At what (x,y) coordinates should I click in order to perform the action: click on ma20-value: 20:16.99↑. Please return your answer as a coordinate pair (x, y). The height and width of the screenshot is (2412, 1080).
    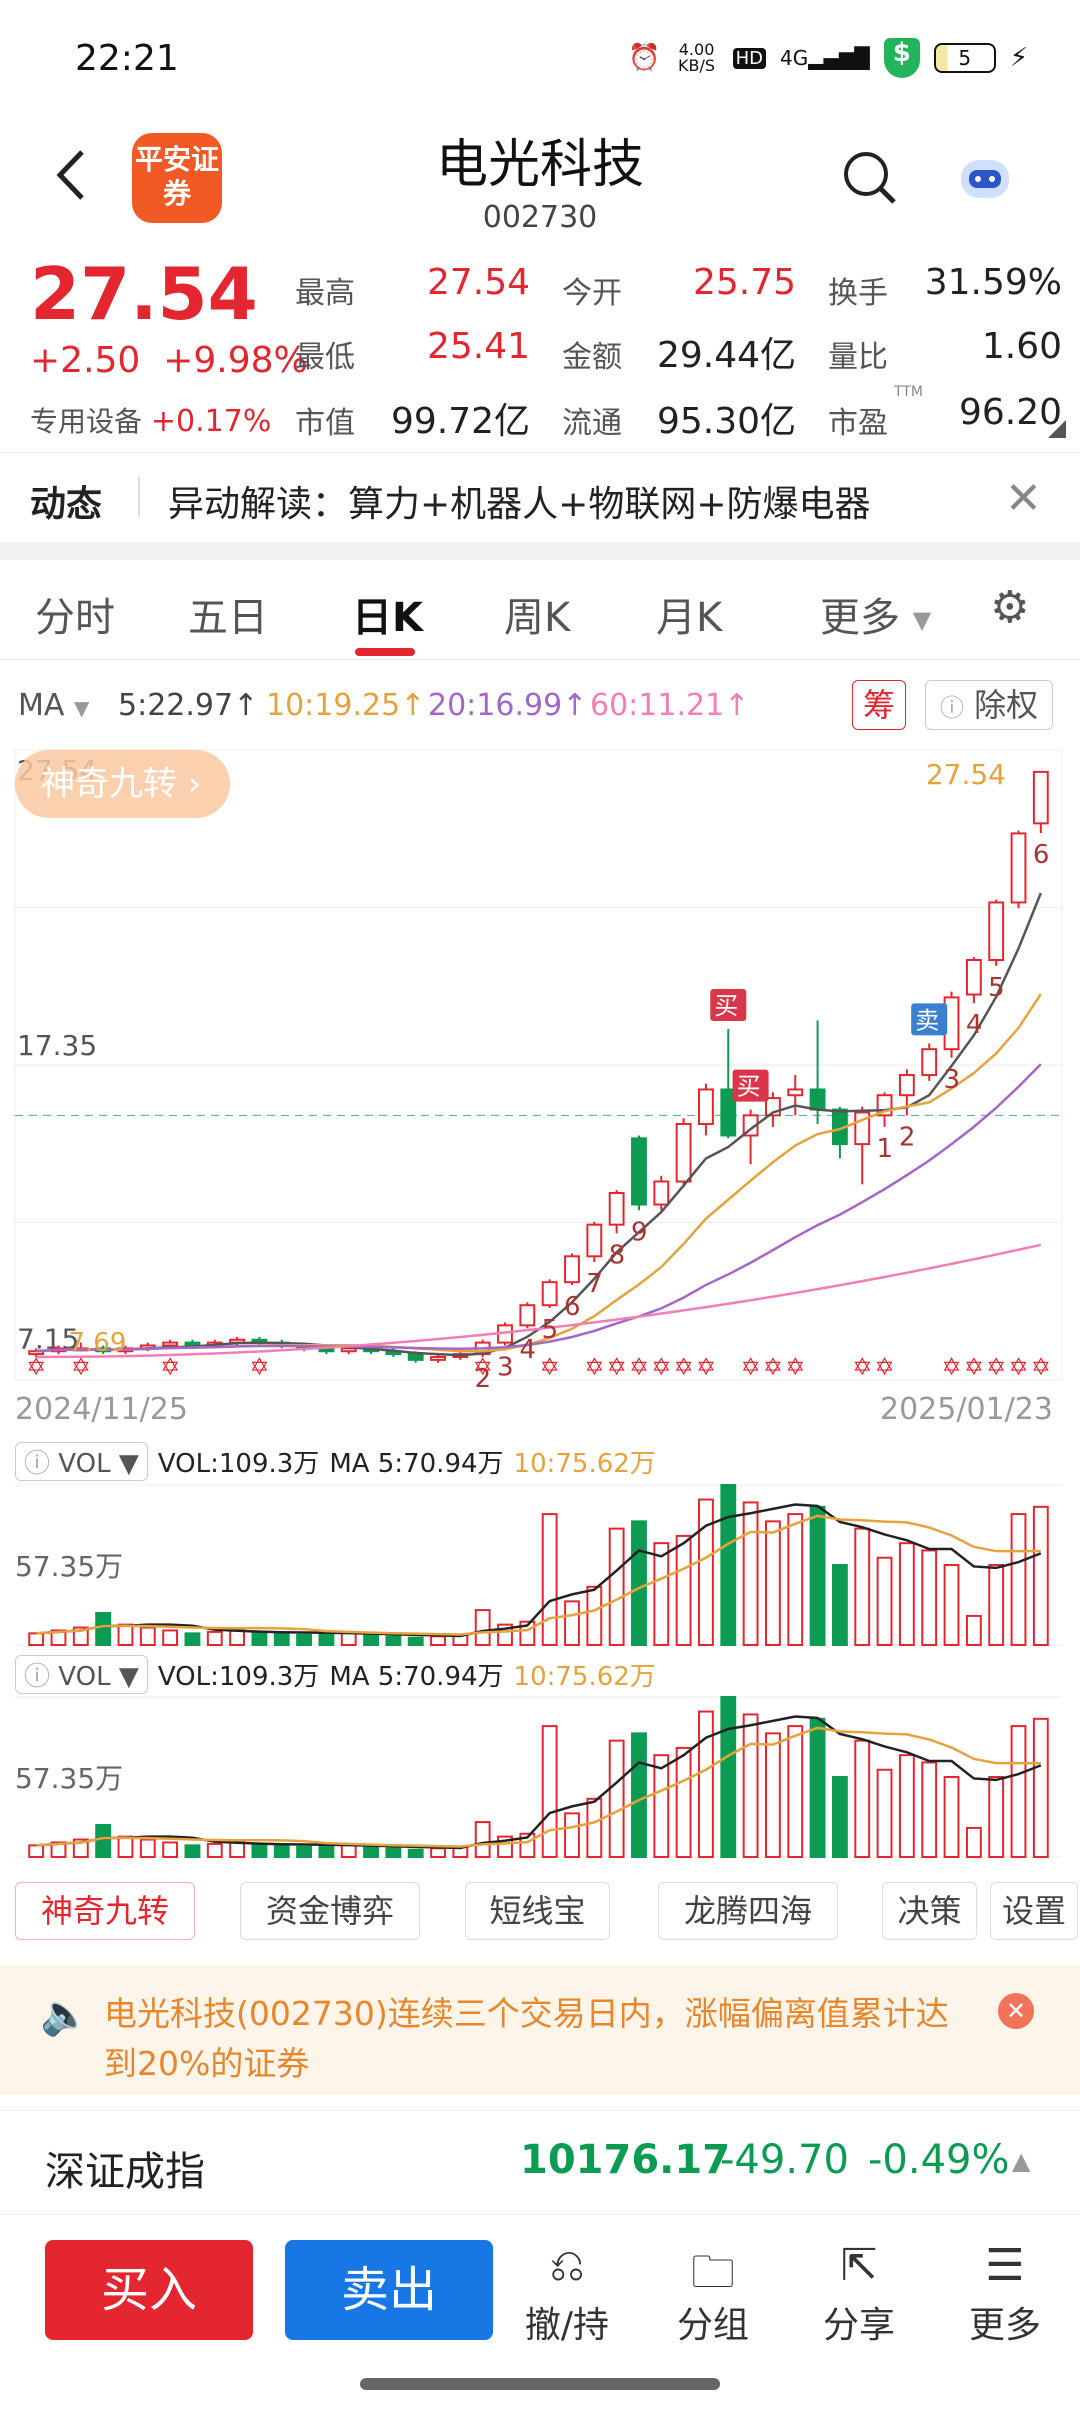
    Looking at the image, I should click on (508, 705).